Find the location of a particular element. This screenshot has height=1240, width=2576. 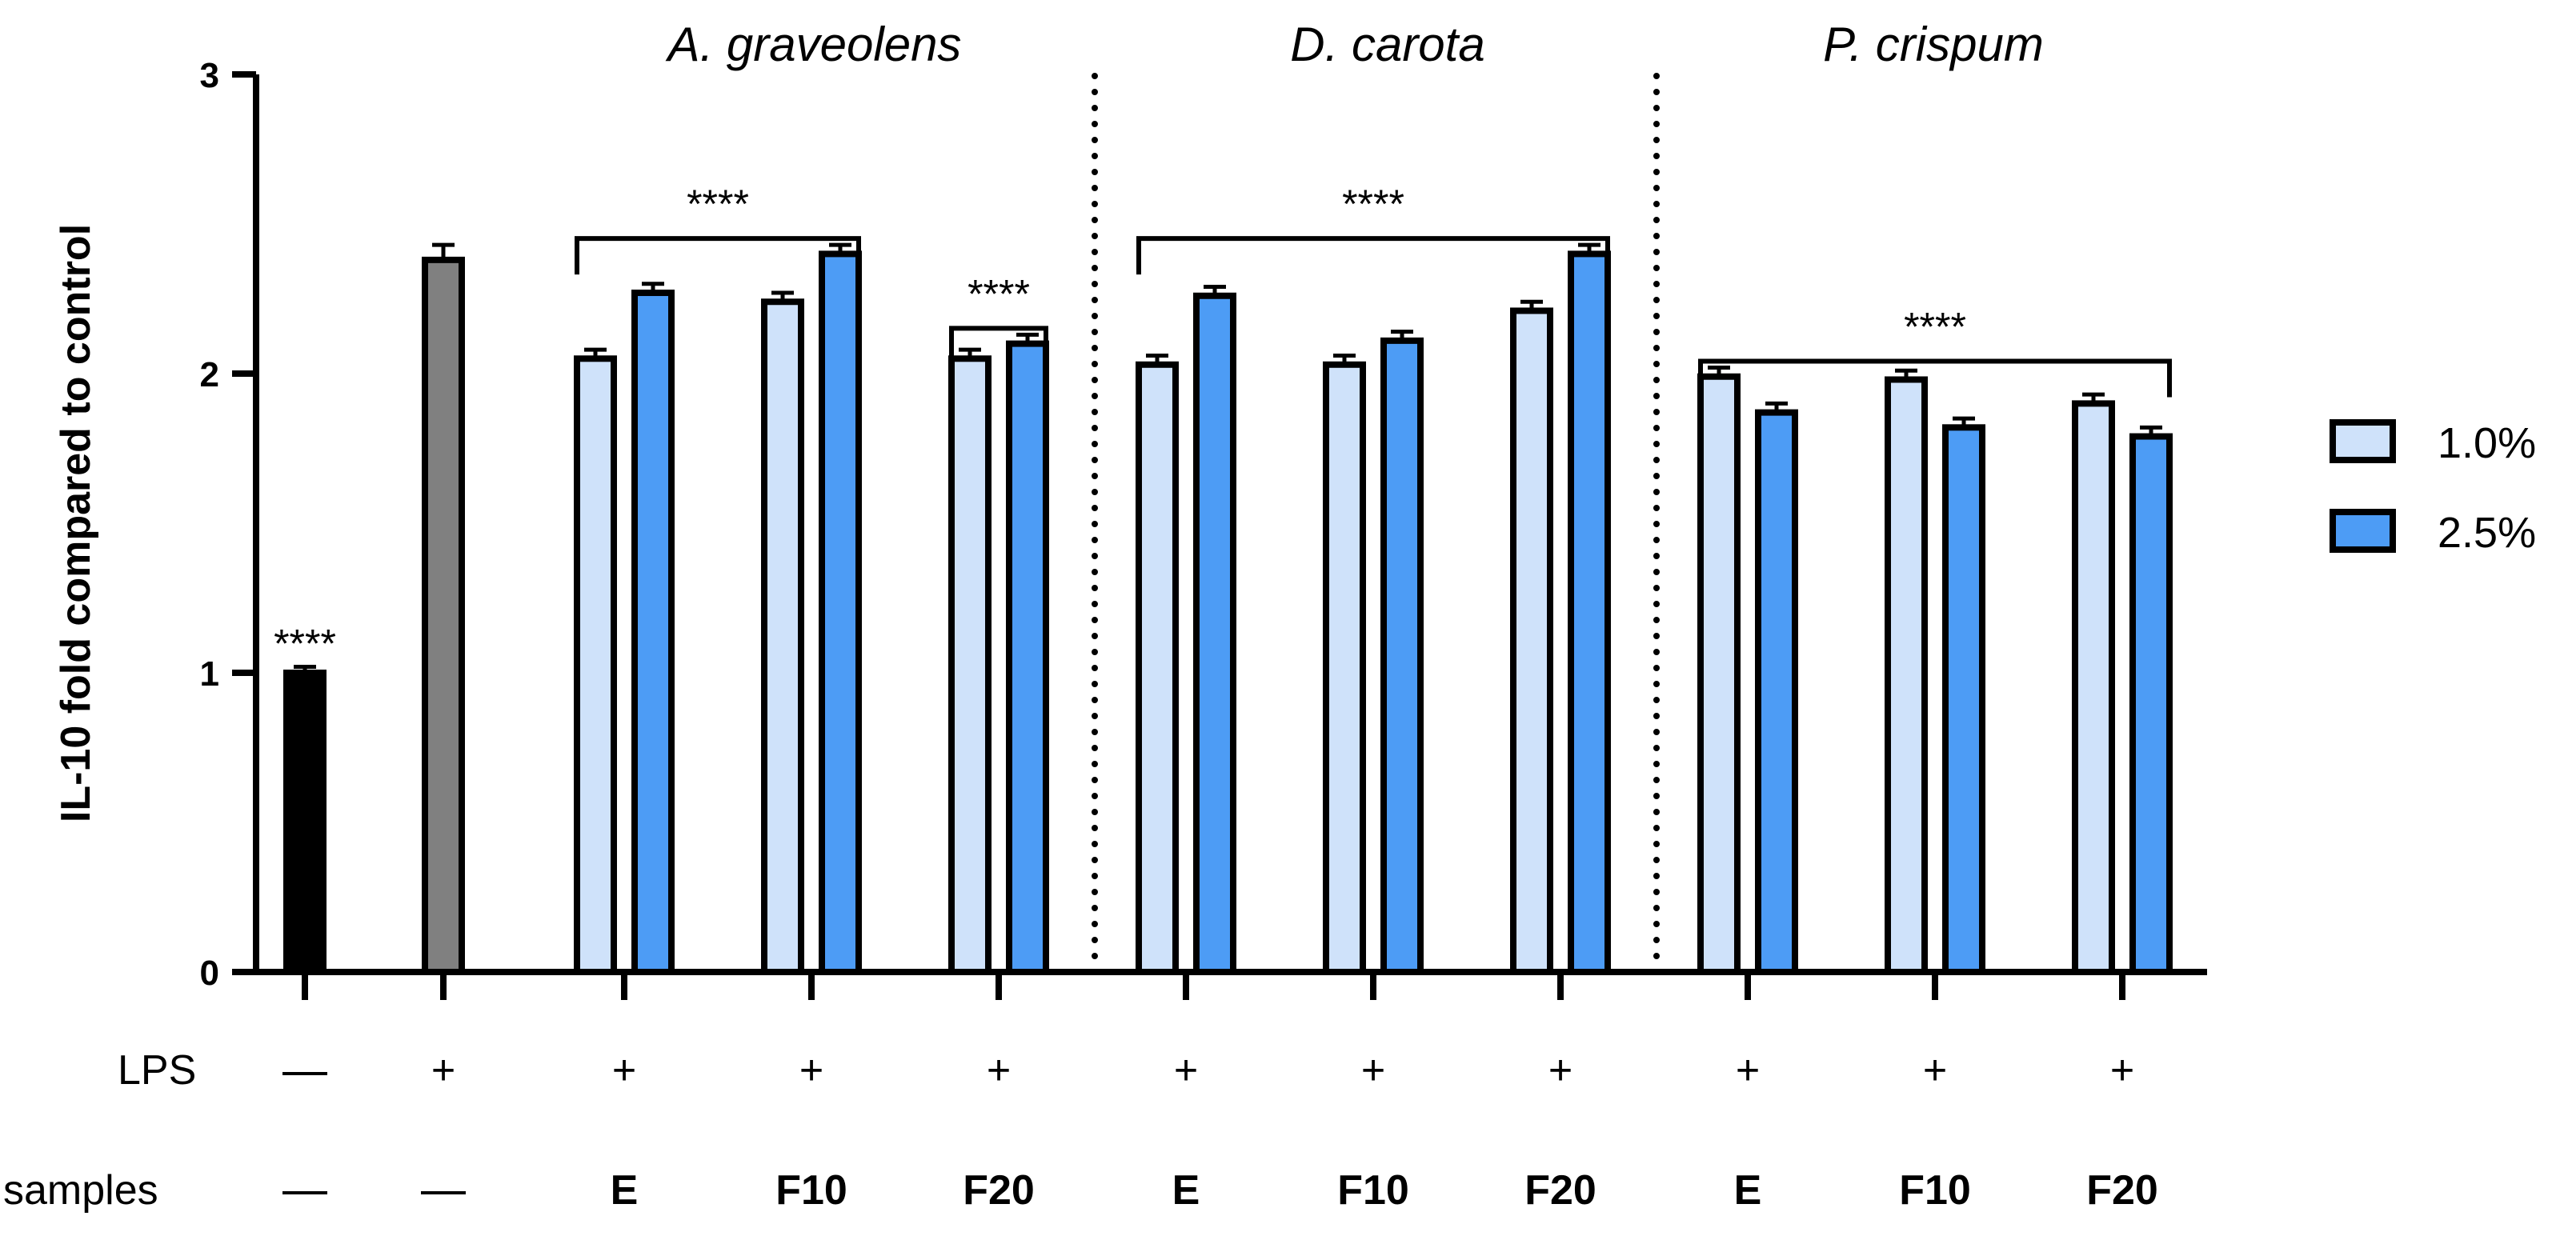

y-axis-label: IL-10 fold compared to control is located at coordinates (76, 523).